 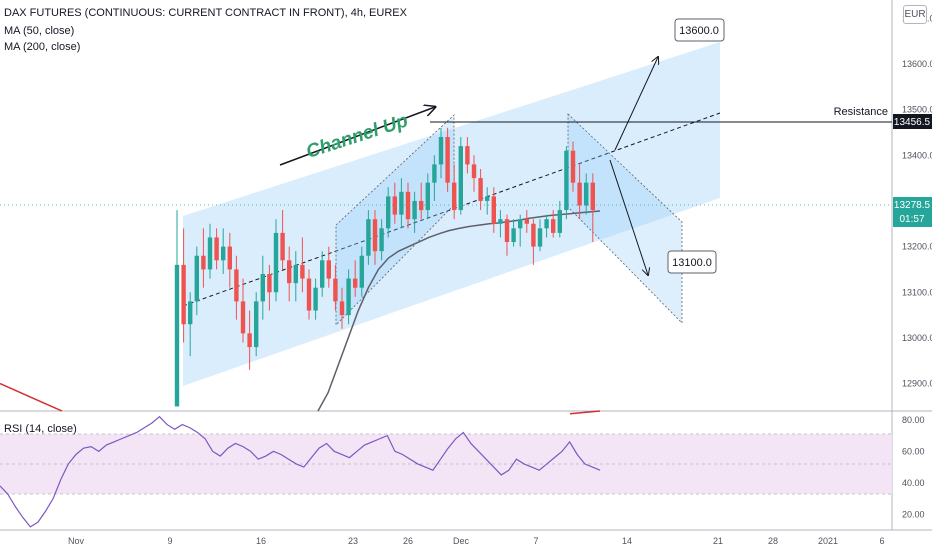 What do you see at coordinates (915, 14) in the screenshot?
I see `currency-button: EUR` at bounding box center [915, 14].